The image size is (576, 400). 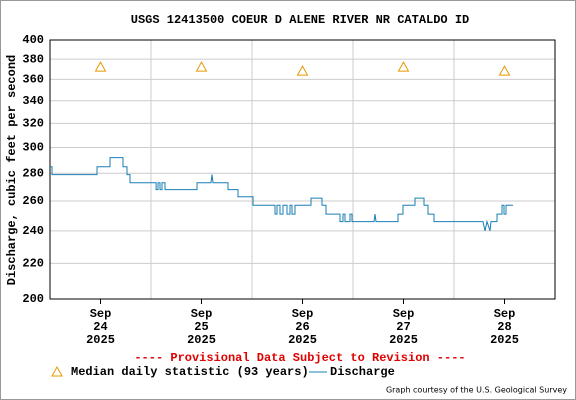 What do you see at coordinates (504, 327) in the screenshot?
I see `x-tick-label: Sep 28 2025` at bounding box center [504, 327].